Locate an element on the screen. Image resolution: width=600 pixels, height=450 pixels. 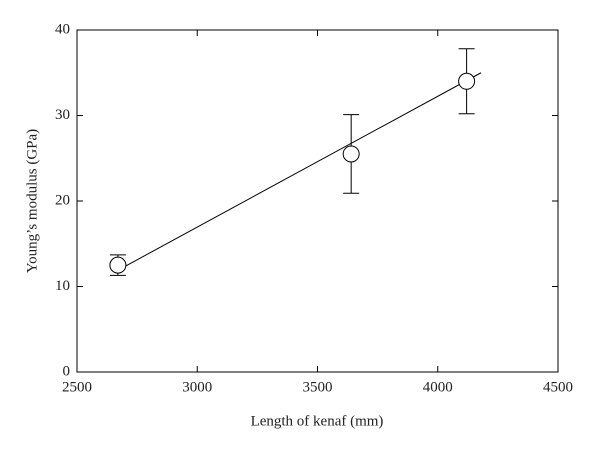
x-axis-label: Length of kenaf (mm) is located at coordinates (317, 421).